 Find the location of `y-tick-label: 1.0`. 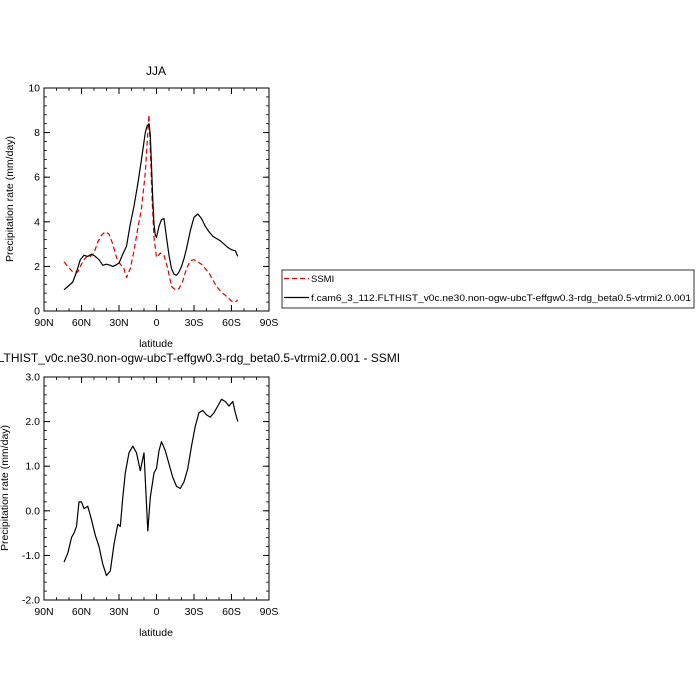

y-tick-label: 1.0 is located at coordinates (32, 467).